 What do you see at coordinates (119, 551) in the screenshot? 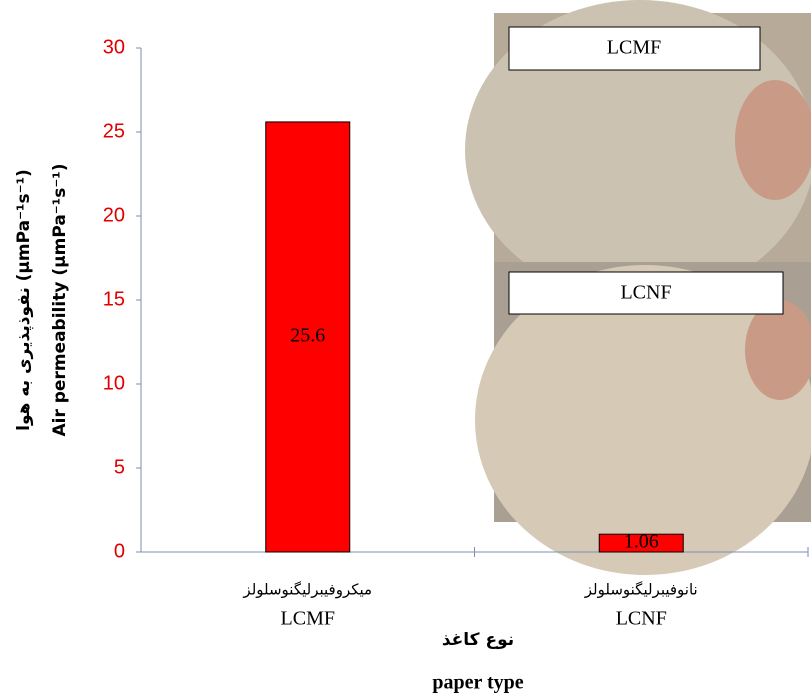
I see `y-tick-label: 0` at bounding box center [119, 551].